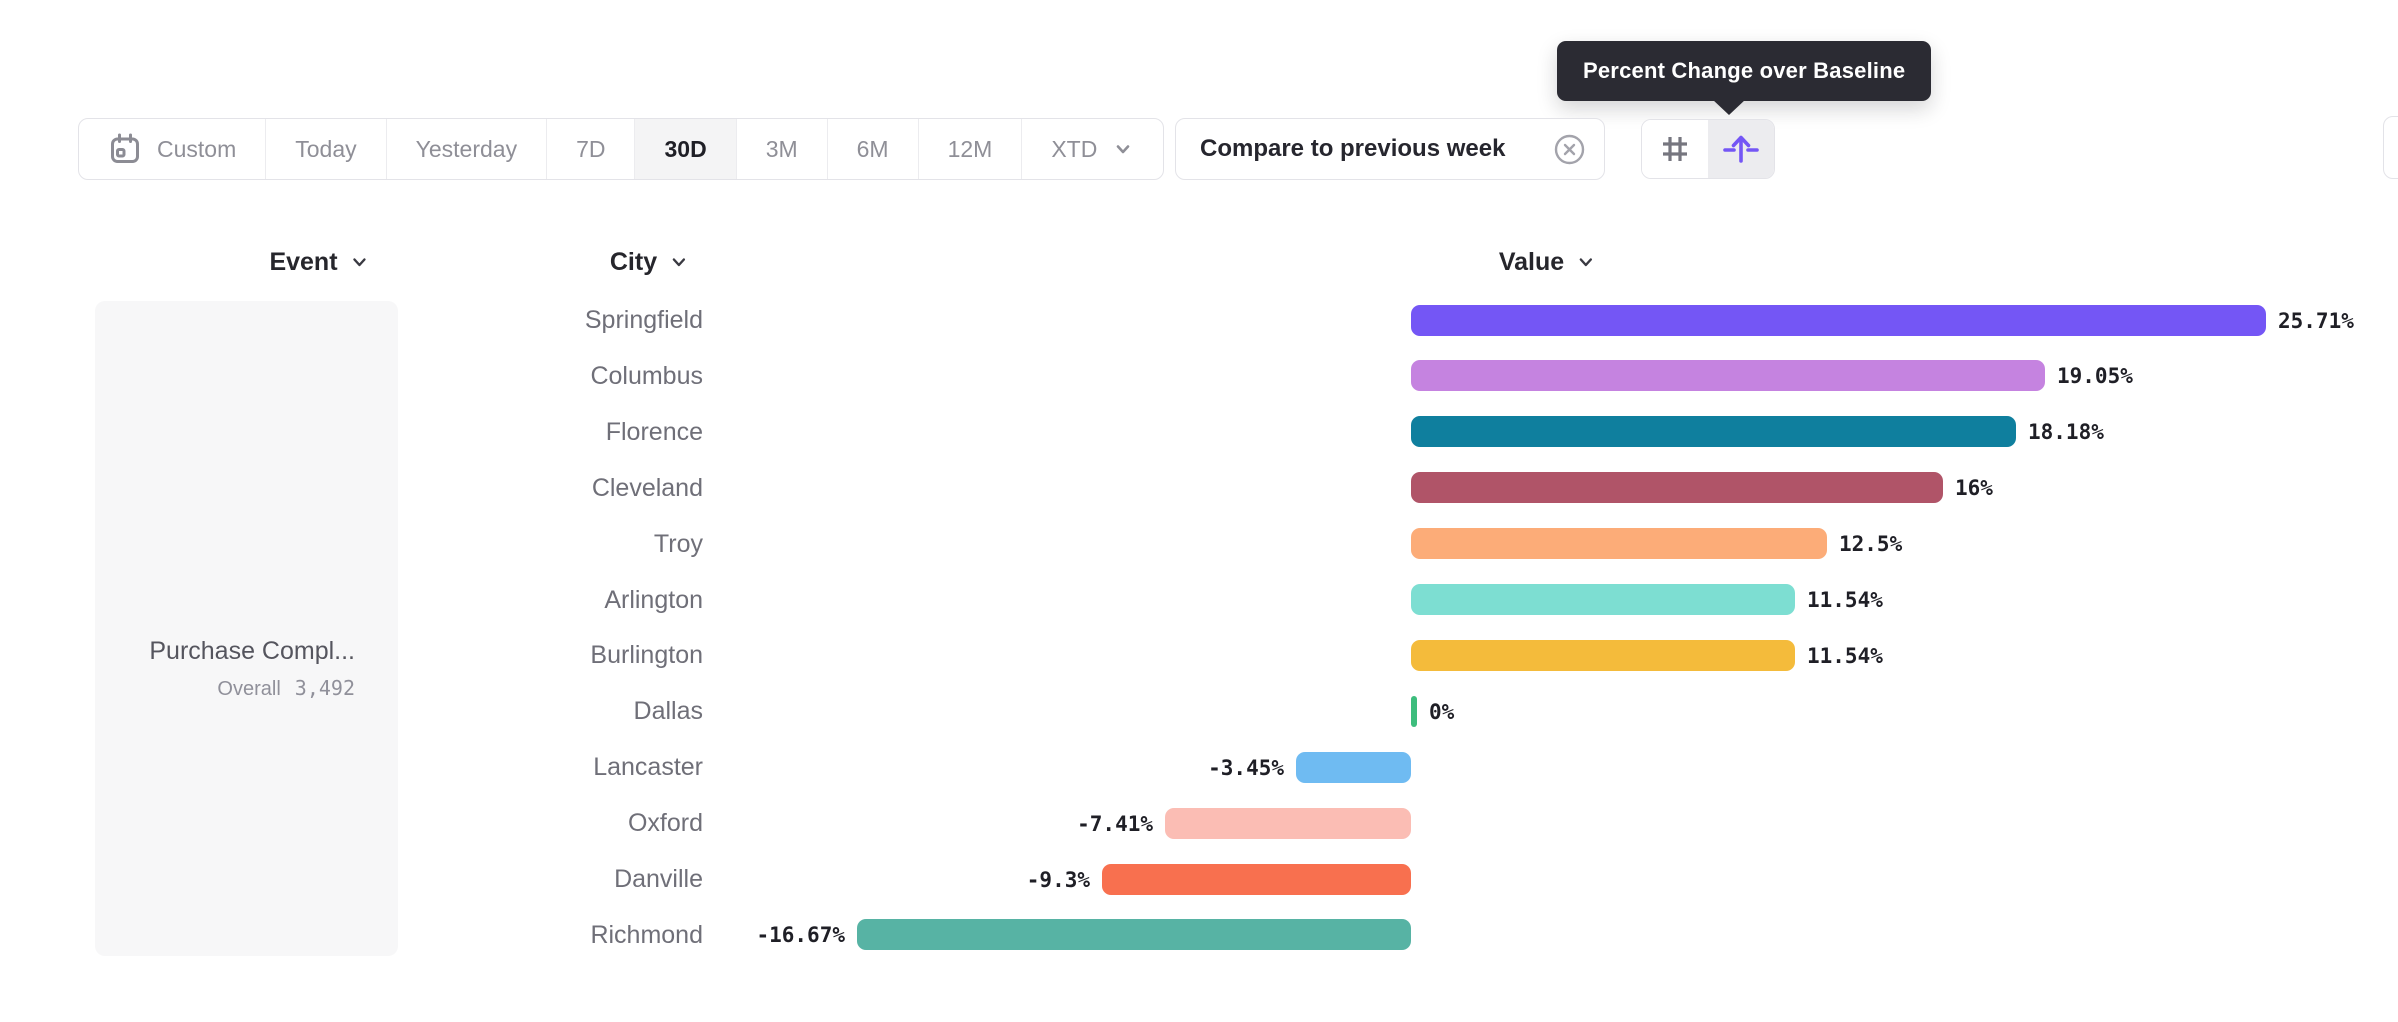 This screenshot has width=2398, height=1022. I want to click on event-panel: Purchase Compl... Overall 3,492, so click(246, 628).